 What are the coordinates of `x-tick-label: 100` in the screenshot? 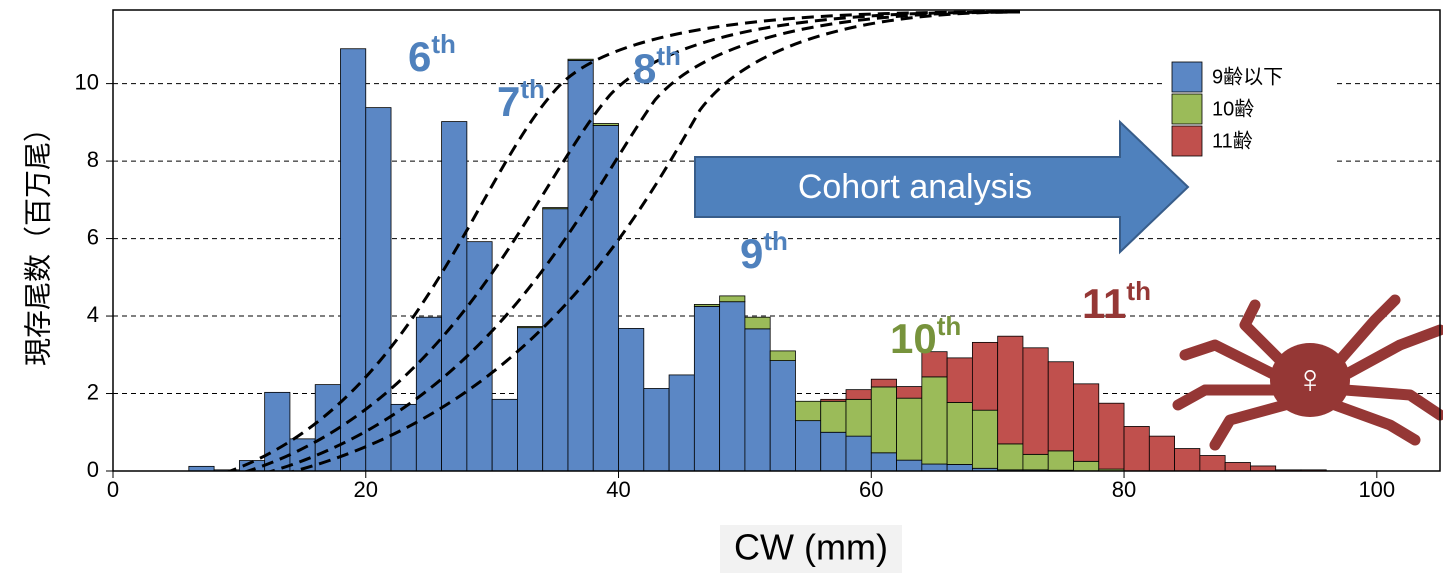 It's located at (1376, 489).